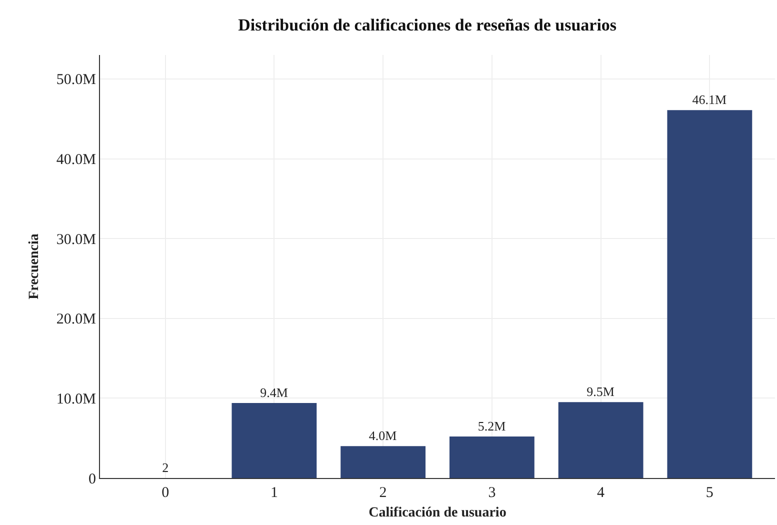 Image resolution: width=777 pixels, height=525 pixels. What do you see at coordinates (601, 493) in the screenshot?
I see `x-tick-label: 4` at bounding box center [601, 493].